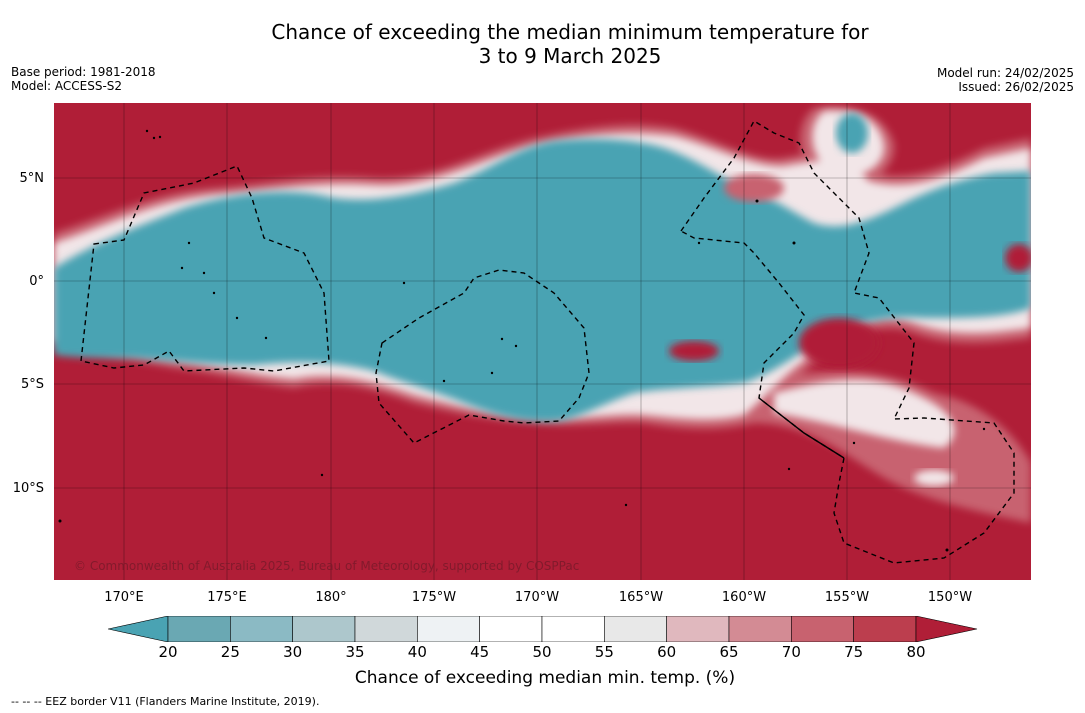 Image resolution: width=1085 pixels, height=713 pixels. I want to click on colorbar-tick-65: 65, so click(729, 652).